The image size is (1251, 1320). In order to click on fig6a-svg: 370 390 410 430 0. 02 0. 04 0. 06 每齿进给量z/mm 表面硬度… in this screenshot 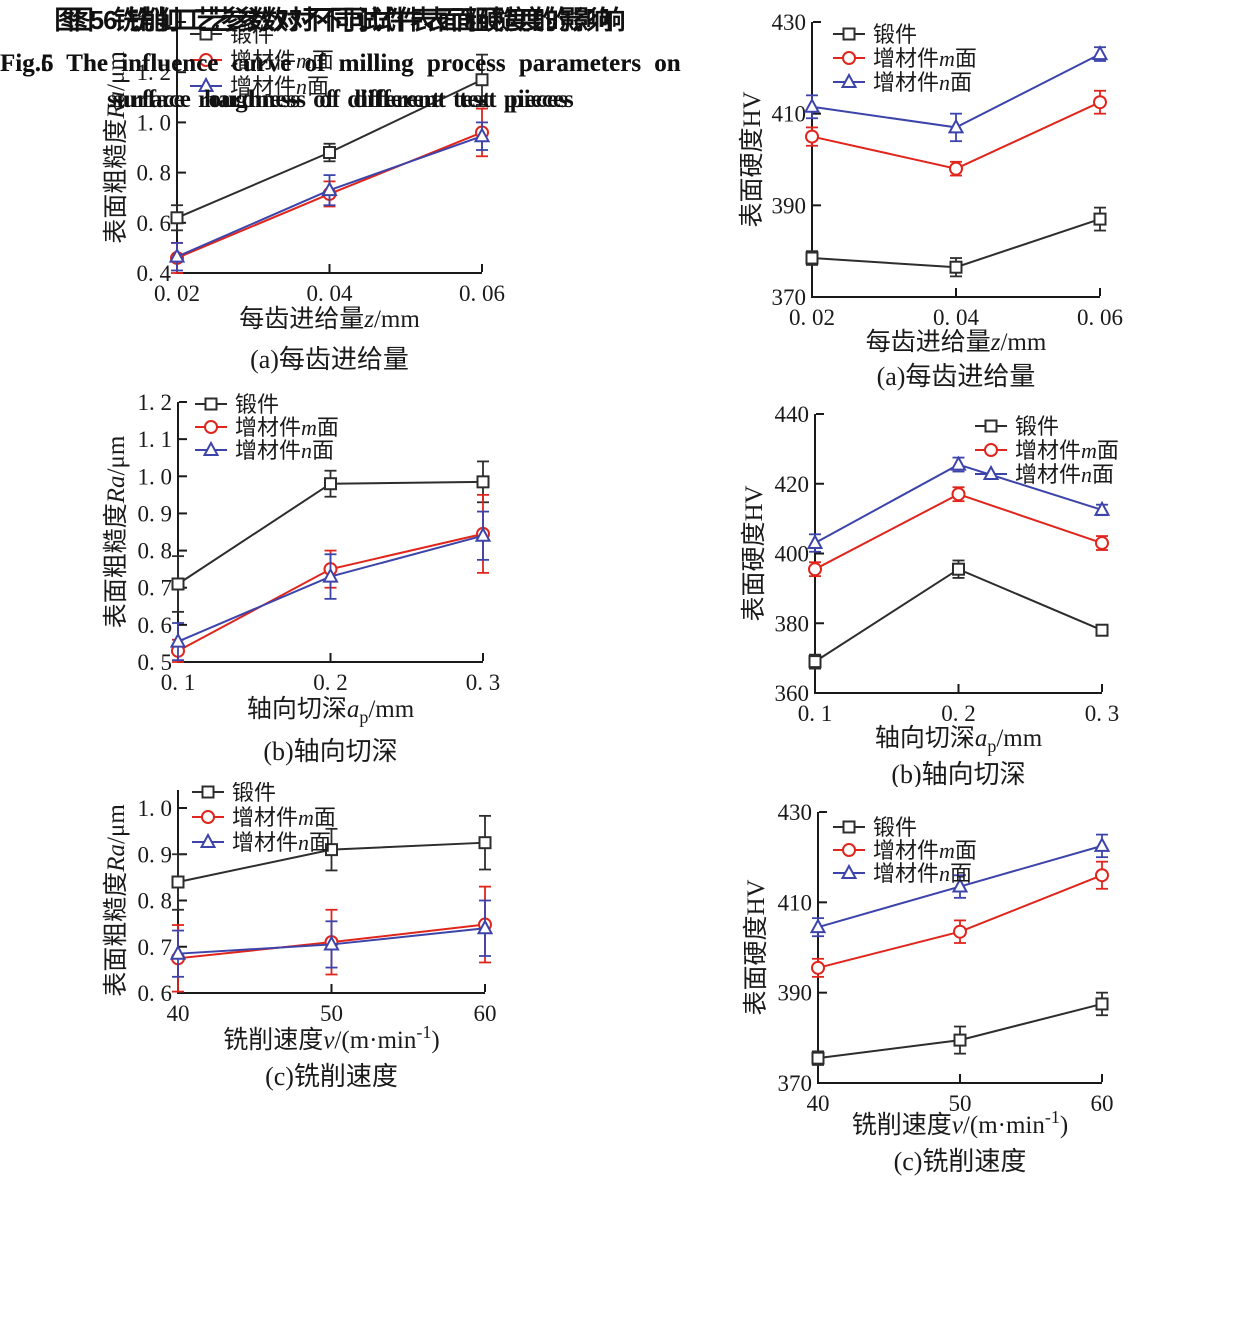, I will do `click(930, 200)`.